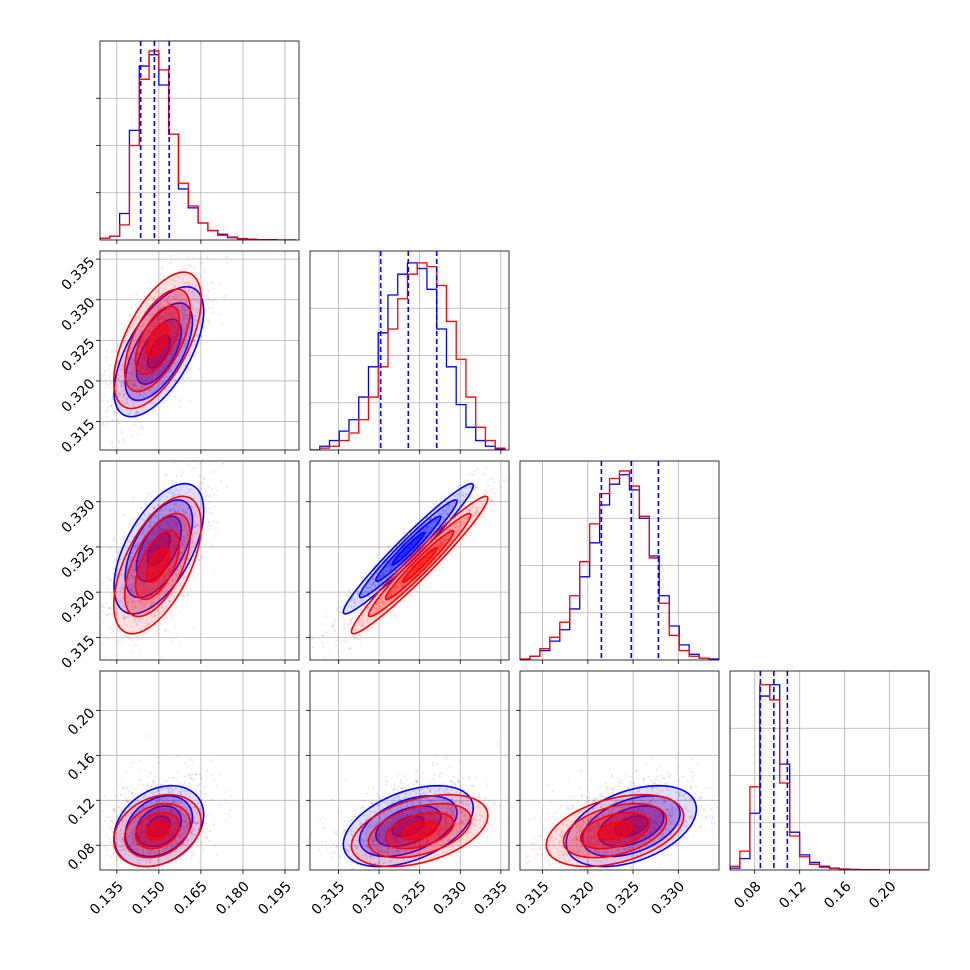 This screenshot has width=970, height=970. I want to click on y-tick-label: 0.12, so click(81, 811).